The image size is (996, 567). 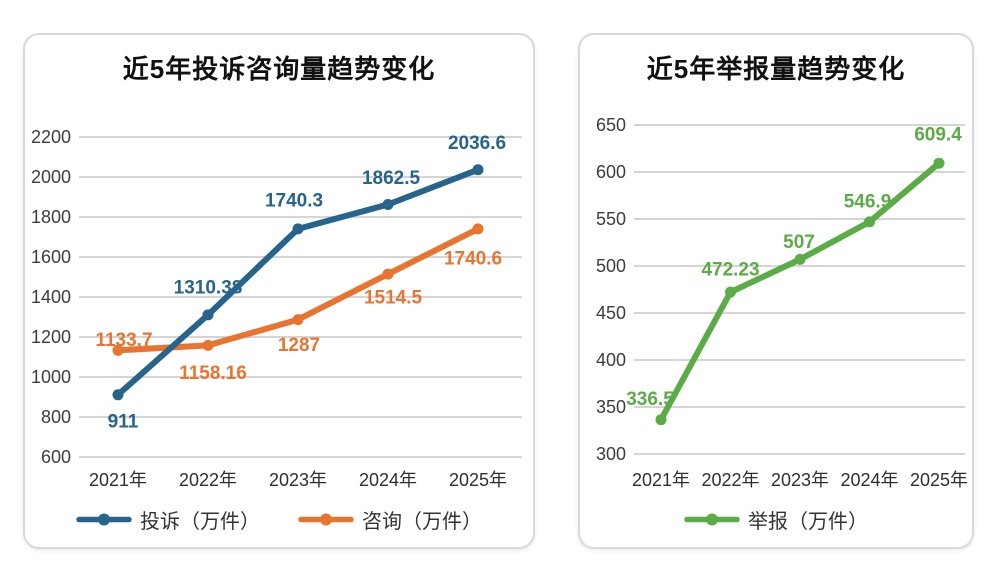 I want to click on chart-title: 近5年投诉咨询量趋势变化, so click(x=279, y=69).